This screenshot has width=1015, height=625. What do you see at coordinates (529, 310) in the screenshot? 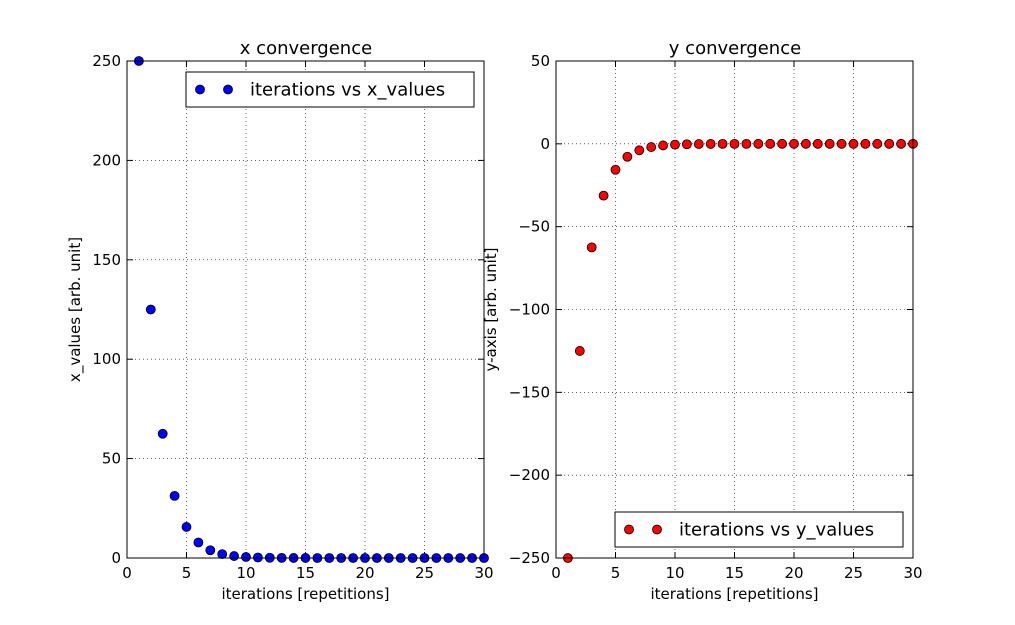
I see `y-tick-label: −100` at bounding box center [529, 310].